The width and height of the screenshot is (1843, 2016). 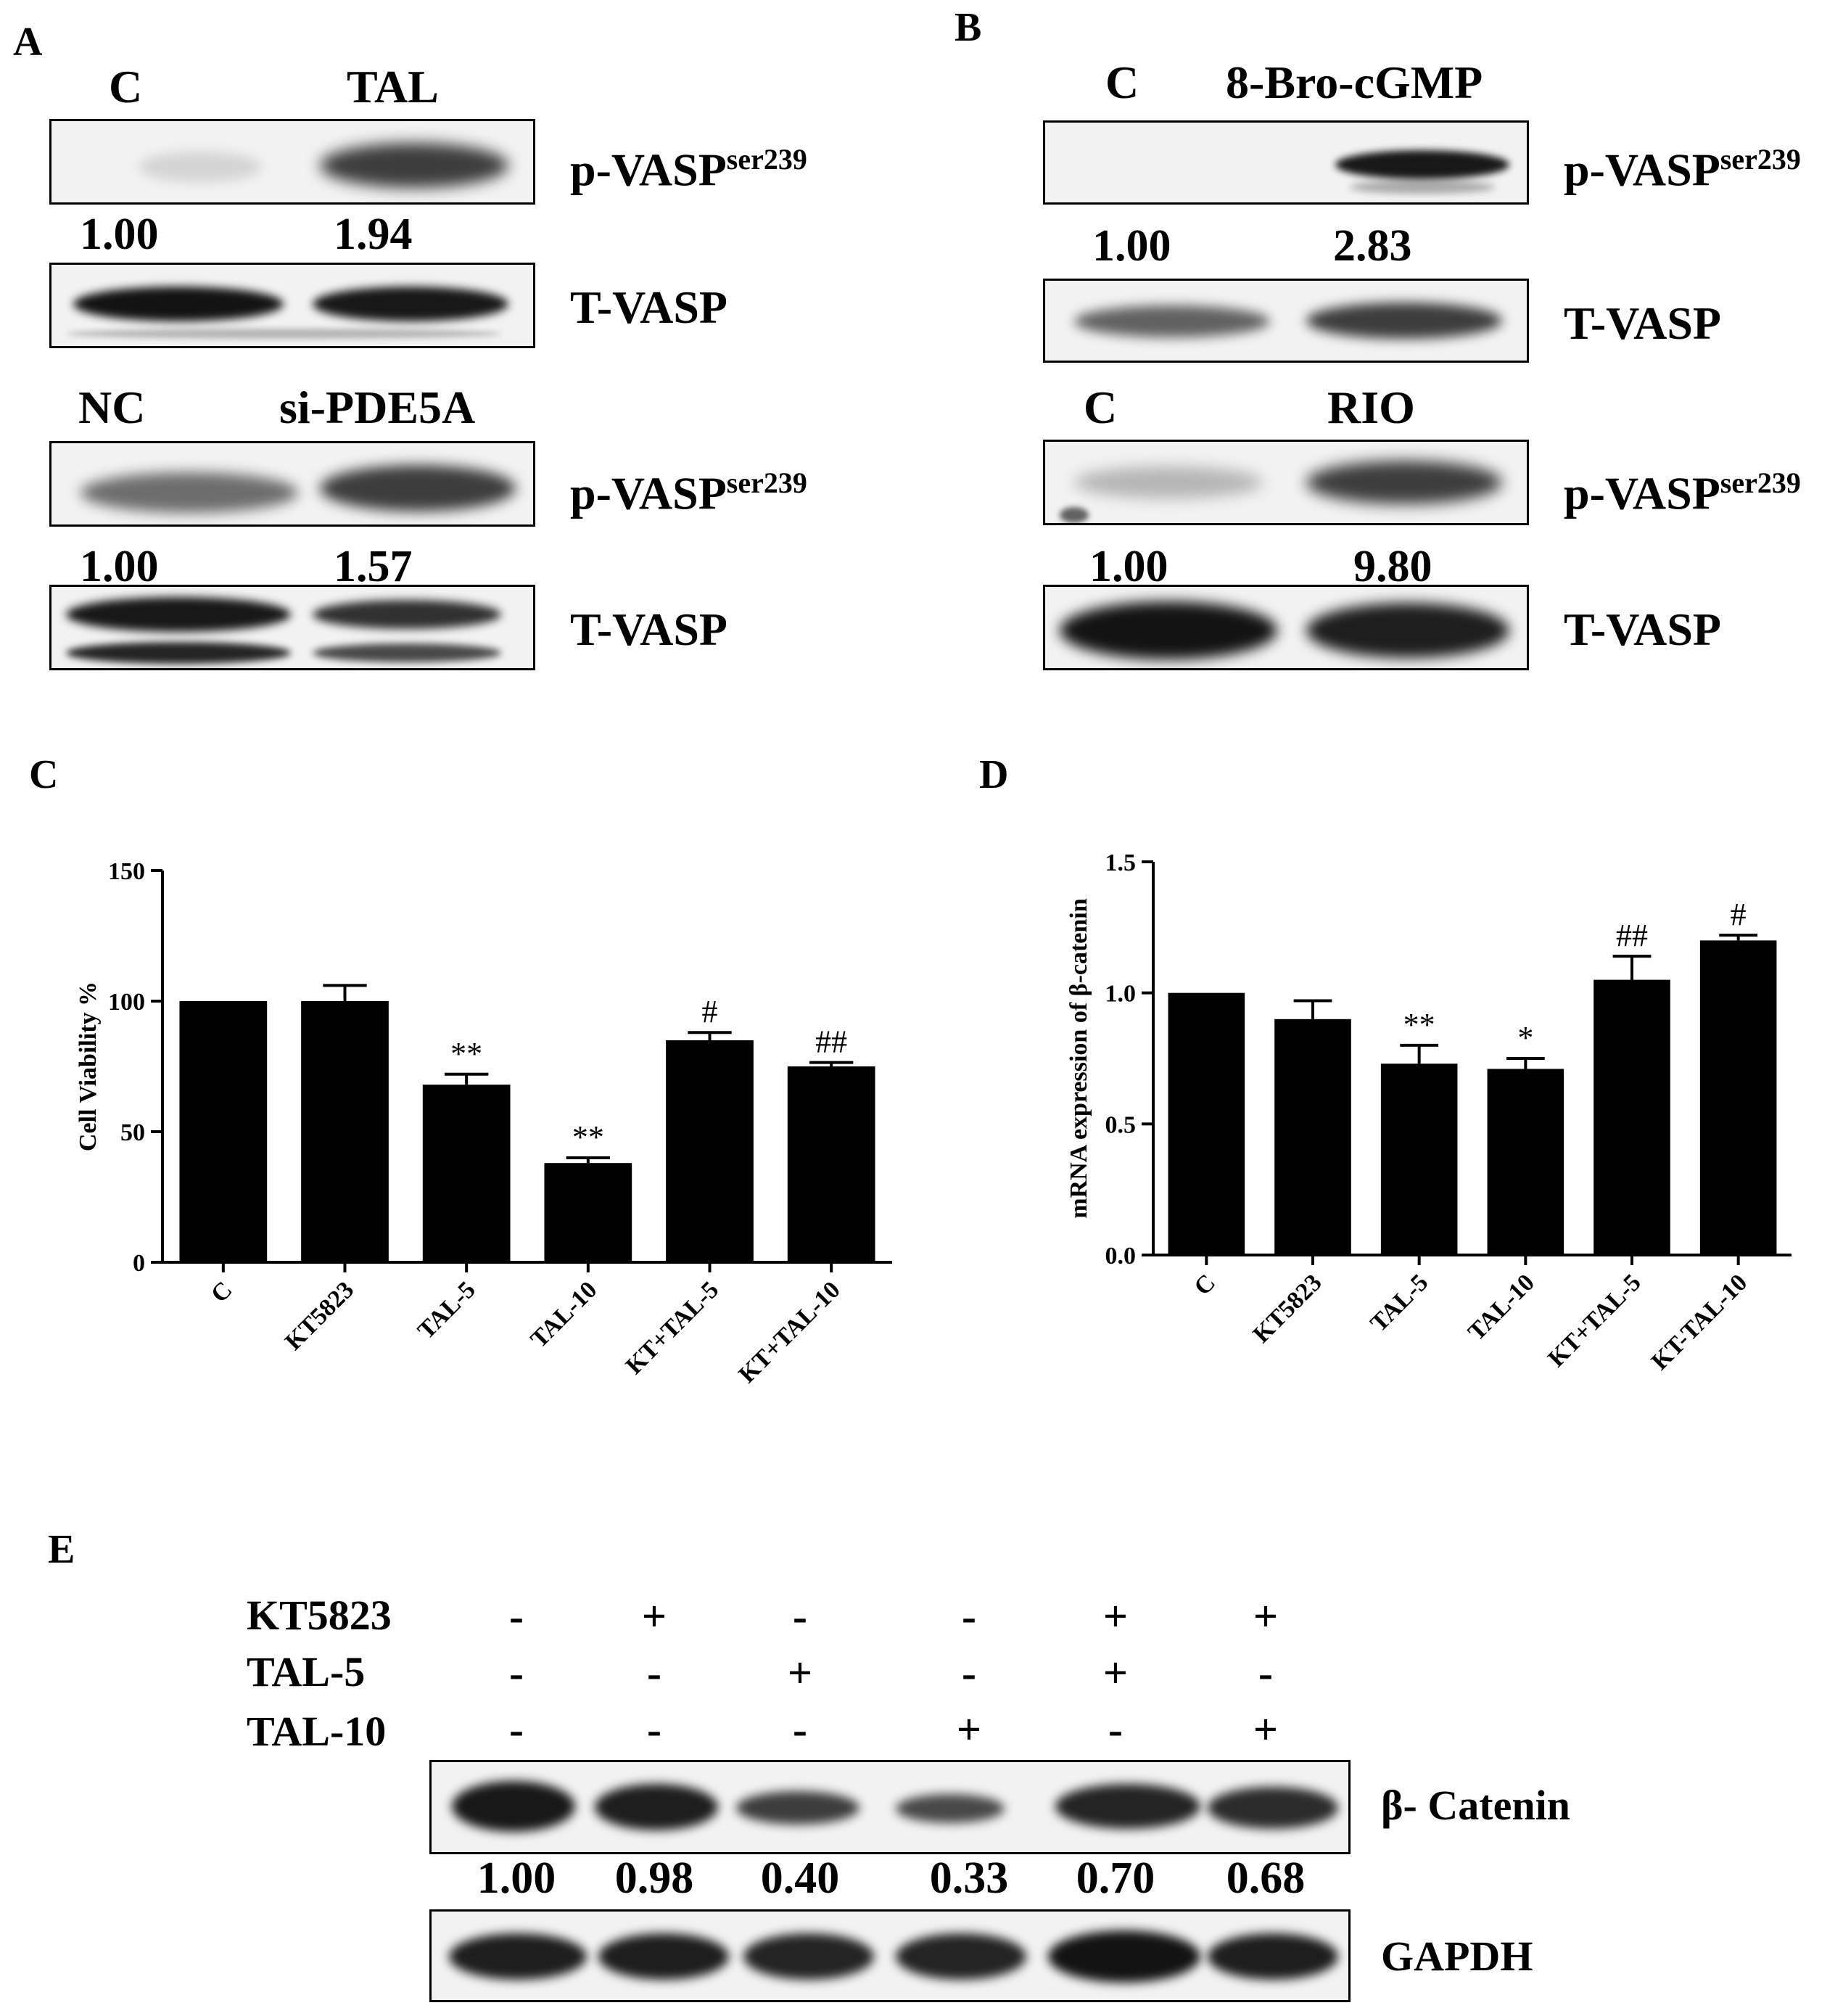 What do you see at coordinates (654, 1879) in the screenshot?
I see `quant-value: 0.98` at bounding box center [654, 1879].